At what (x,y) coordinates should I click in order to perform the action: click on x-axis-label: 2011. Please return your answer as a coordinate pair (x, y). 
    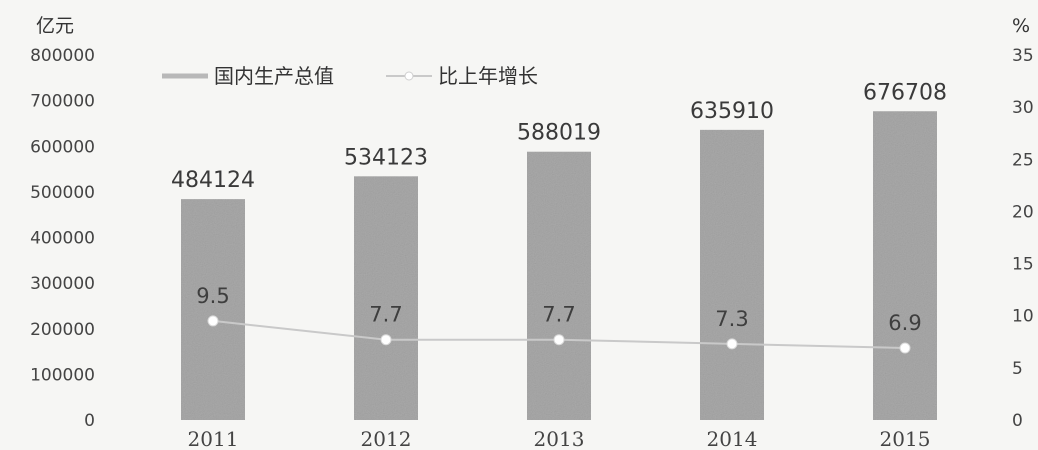
    Looking at the image, I should click on (213, 438).